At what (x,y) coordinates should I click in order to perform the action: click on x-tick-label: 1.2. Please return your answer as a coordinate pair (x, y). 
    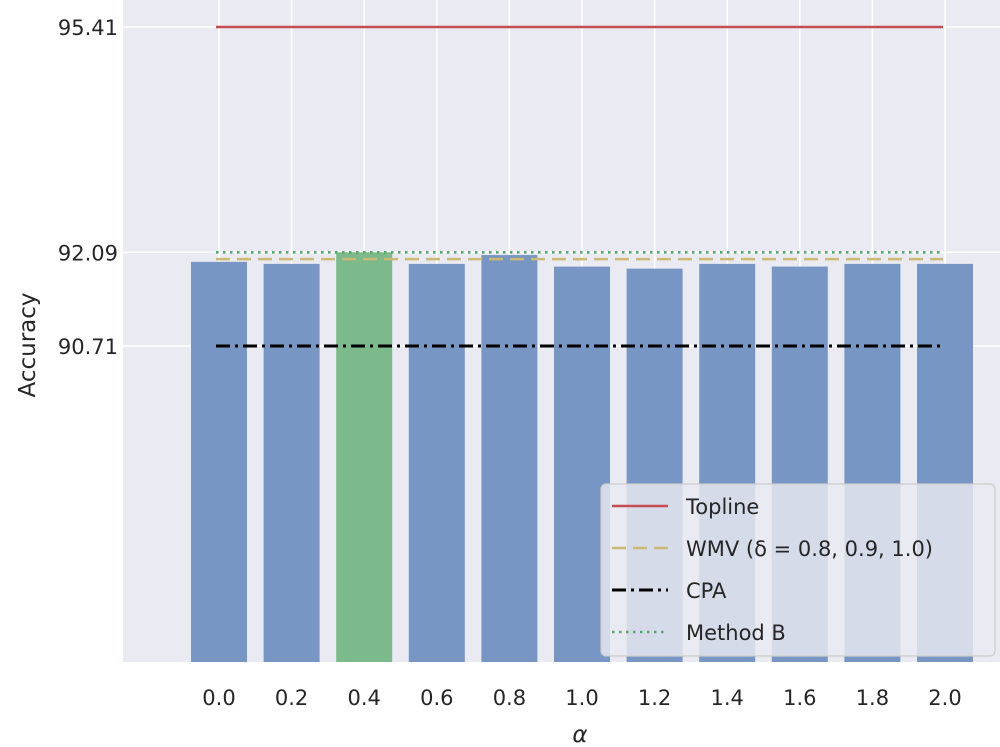
    Looking at the image, I should click on (654, 698).